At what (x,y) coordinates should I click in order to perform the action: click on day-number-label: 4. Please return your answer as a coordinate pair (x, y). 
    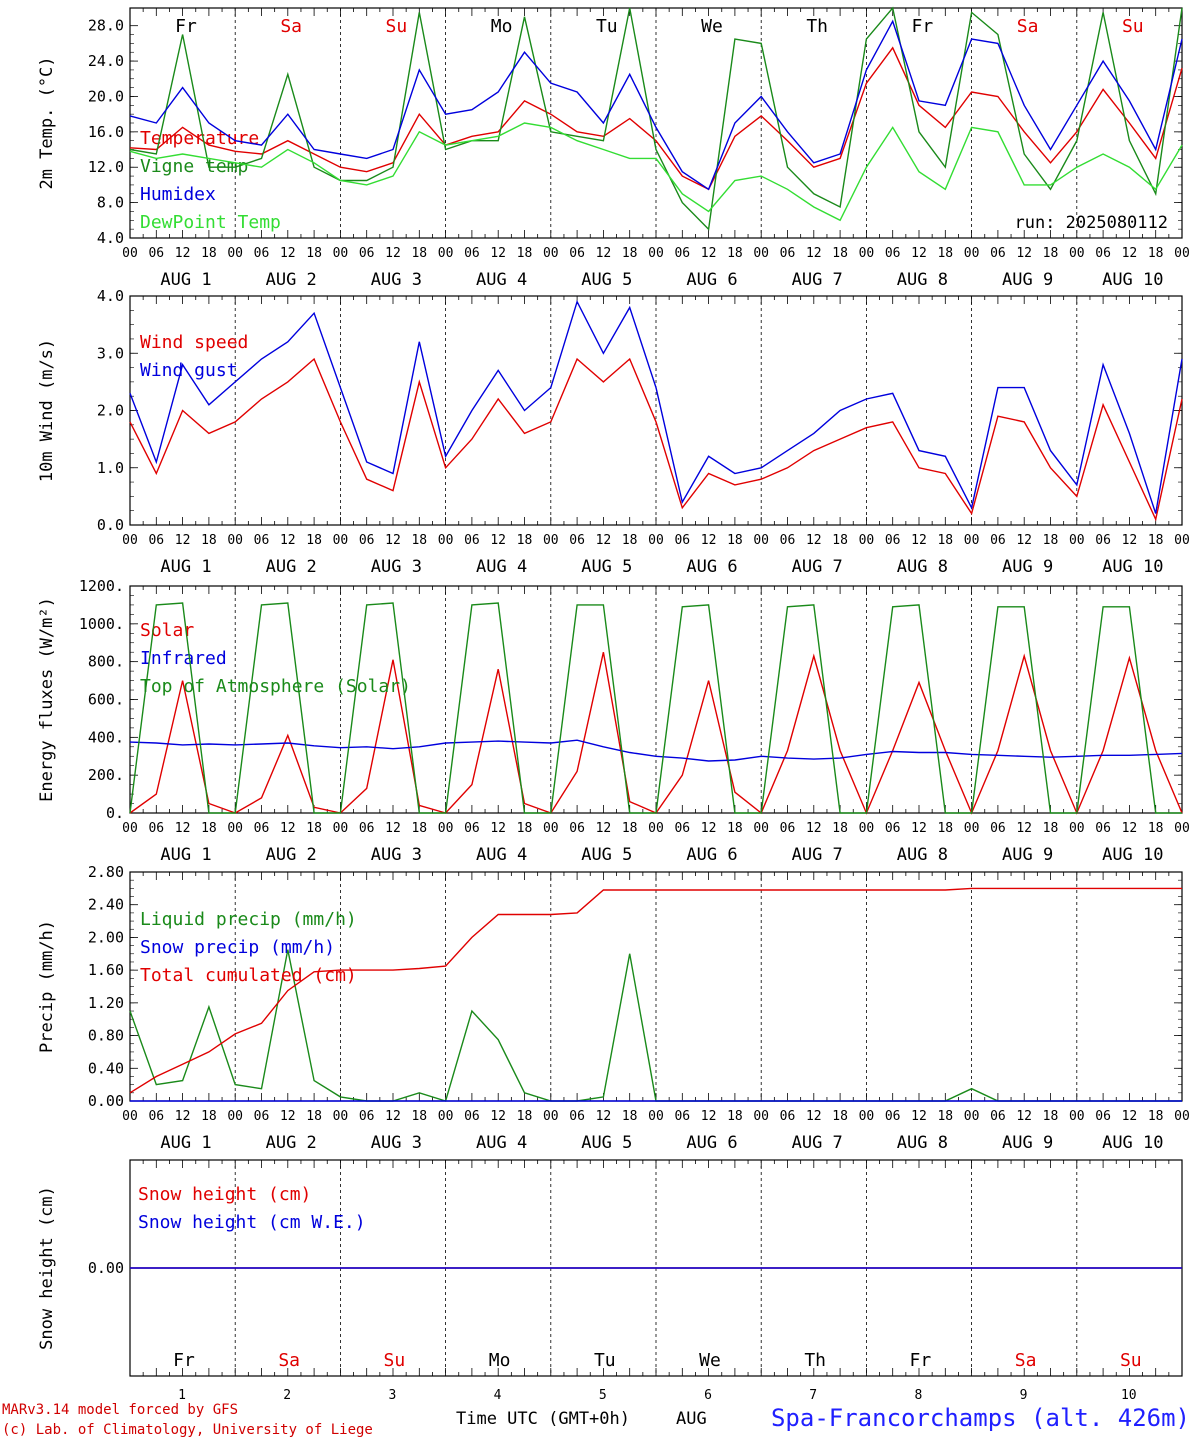
    Looking at the image, I should click on (498, 1395).